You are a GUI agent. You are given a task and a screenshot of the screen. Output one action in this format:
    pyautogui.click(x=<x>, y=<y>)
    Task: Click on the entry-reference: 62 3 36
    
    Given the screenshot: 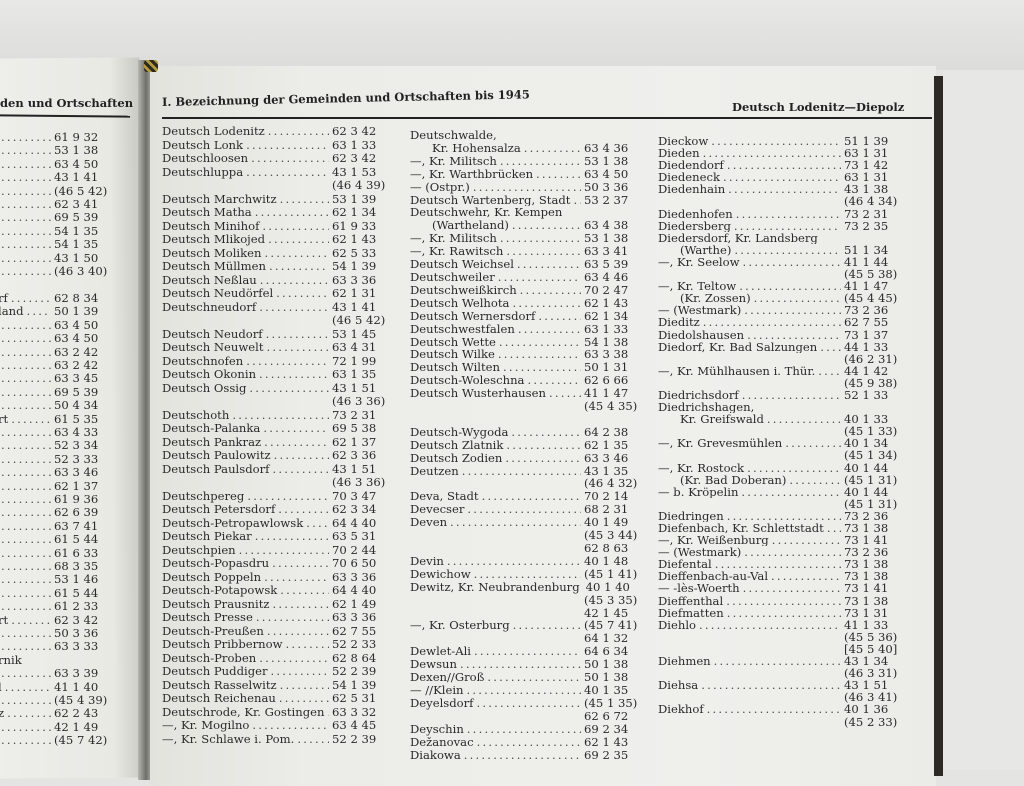 What is the action you would take?
    pyautogui.click(x=354, y=455)
    